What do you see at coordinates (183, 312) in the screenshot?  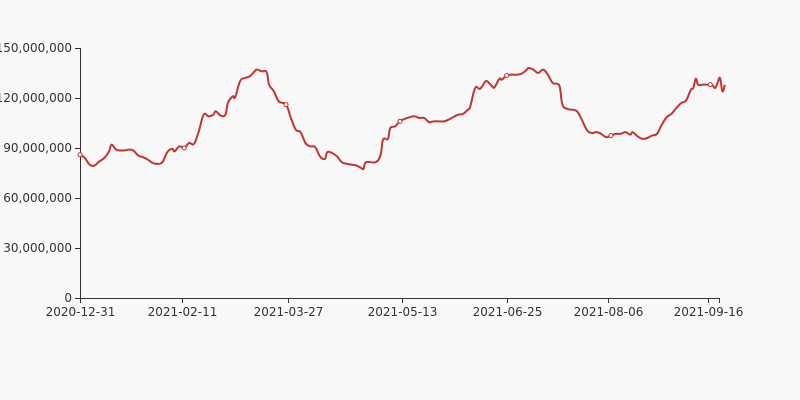 I see `x-tick-label: 2021-02-11` at bounding box center [183, 312].